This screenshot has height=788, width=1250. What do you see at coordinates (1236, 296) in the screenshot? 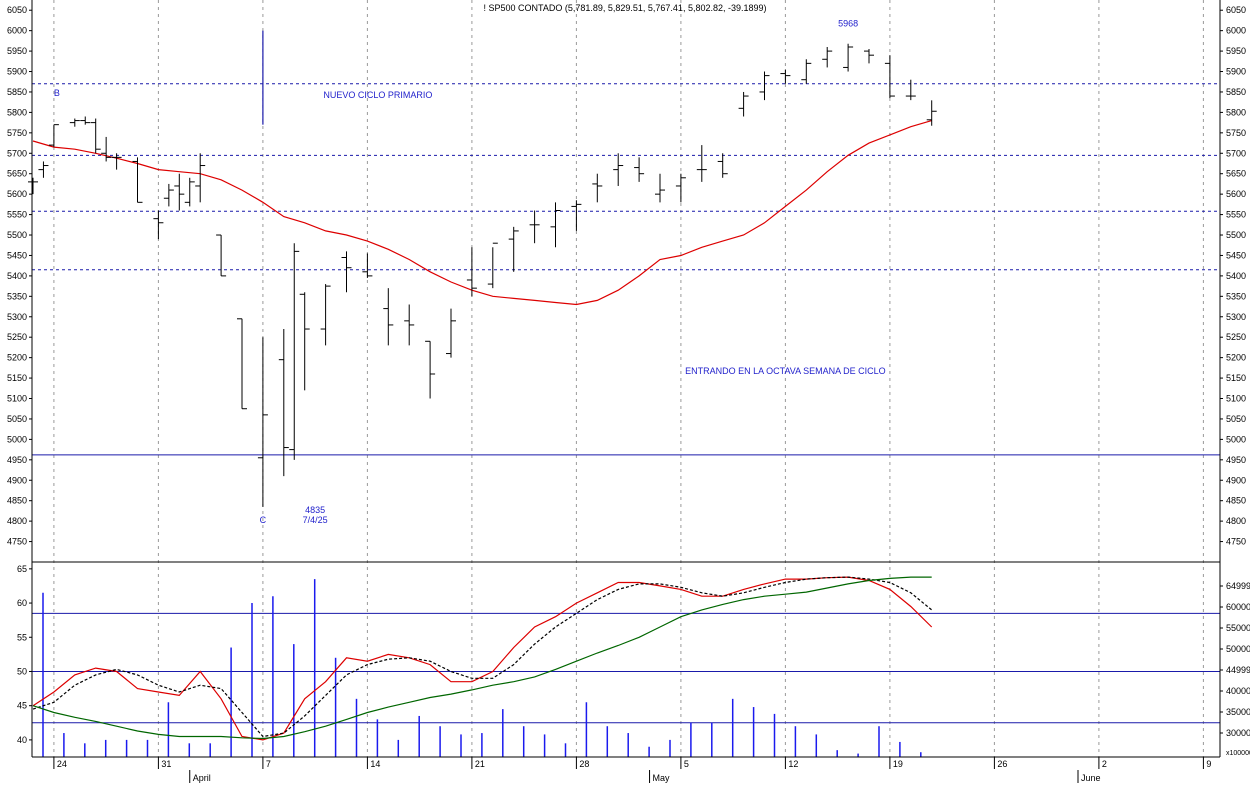
I see `price-tick-label-right-5350: 5350` at bounding box center [1236, 296].